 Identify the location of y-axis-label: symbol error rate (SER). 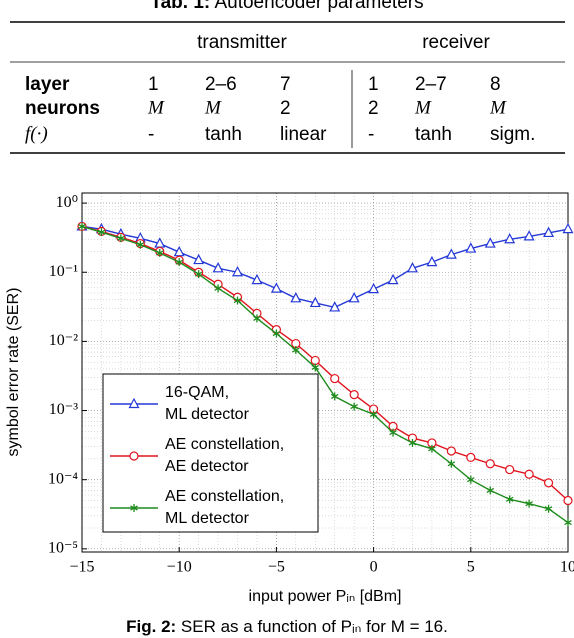
(13, 372).